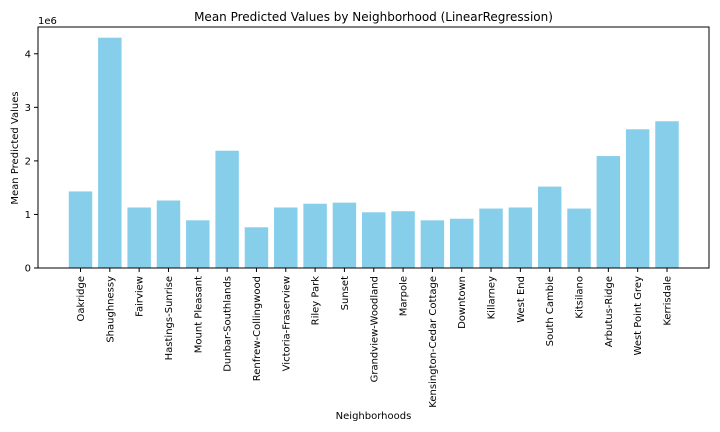 This screenshot has width=720, height=432. Describe the element at coordinates (198, 314) in the screenshot. I see `x-tick-label: Mount Pleasant` at that location.